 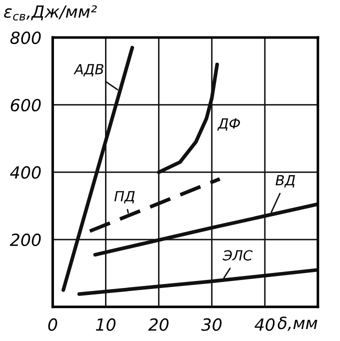 I want to click on series-label: АДВ, so click(x=89, y=70).